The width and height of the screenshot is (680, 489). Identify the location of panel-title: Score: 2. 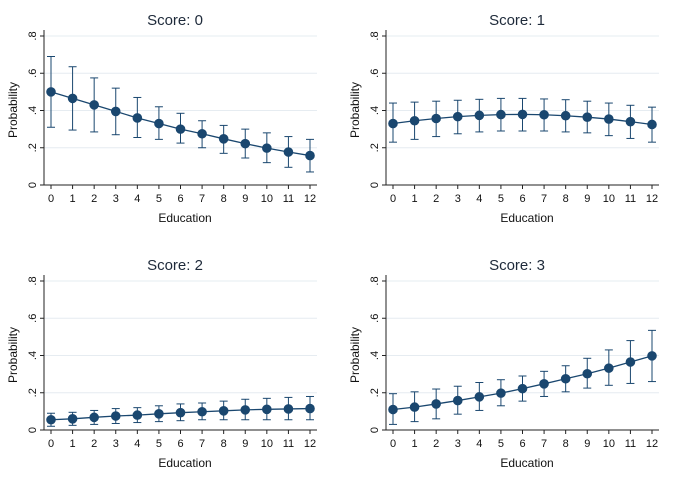
(175, 265).